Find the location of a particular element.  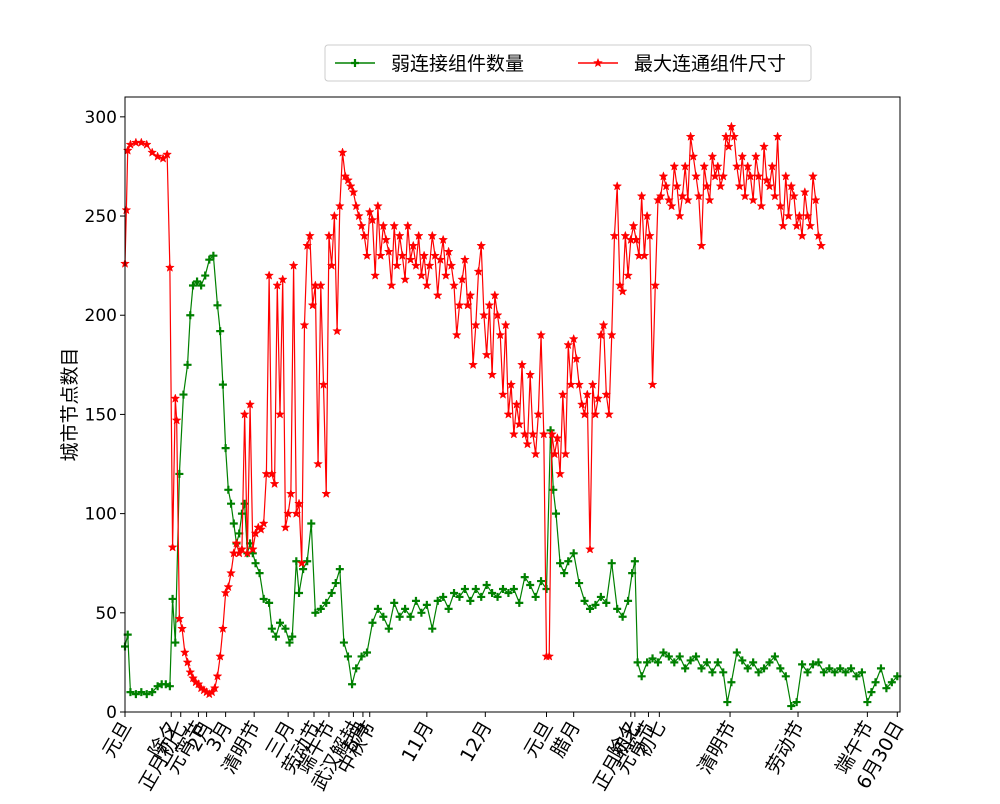

legend-marker is located at coordinates (598, 62).